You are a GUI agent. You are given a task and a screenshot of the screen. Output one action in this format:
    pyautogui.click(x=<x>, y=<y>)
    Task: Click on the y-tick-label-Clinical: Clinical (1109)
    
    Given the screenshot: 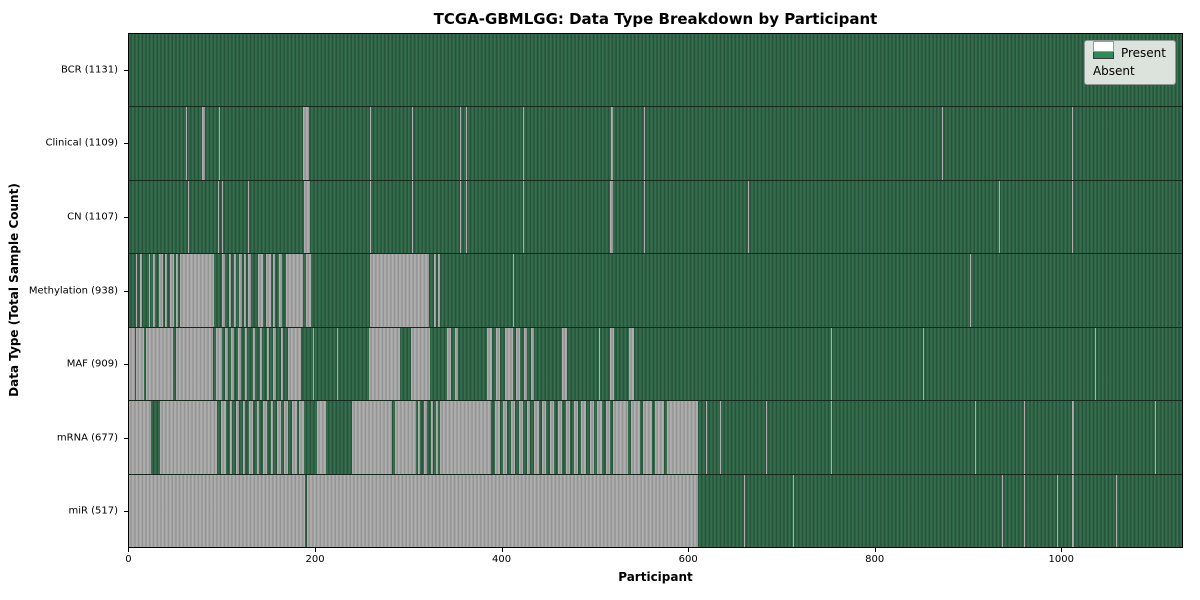 What is the action you would take?
    pyautogui.click(x=82, y=143)
    